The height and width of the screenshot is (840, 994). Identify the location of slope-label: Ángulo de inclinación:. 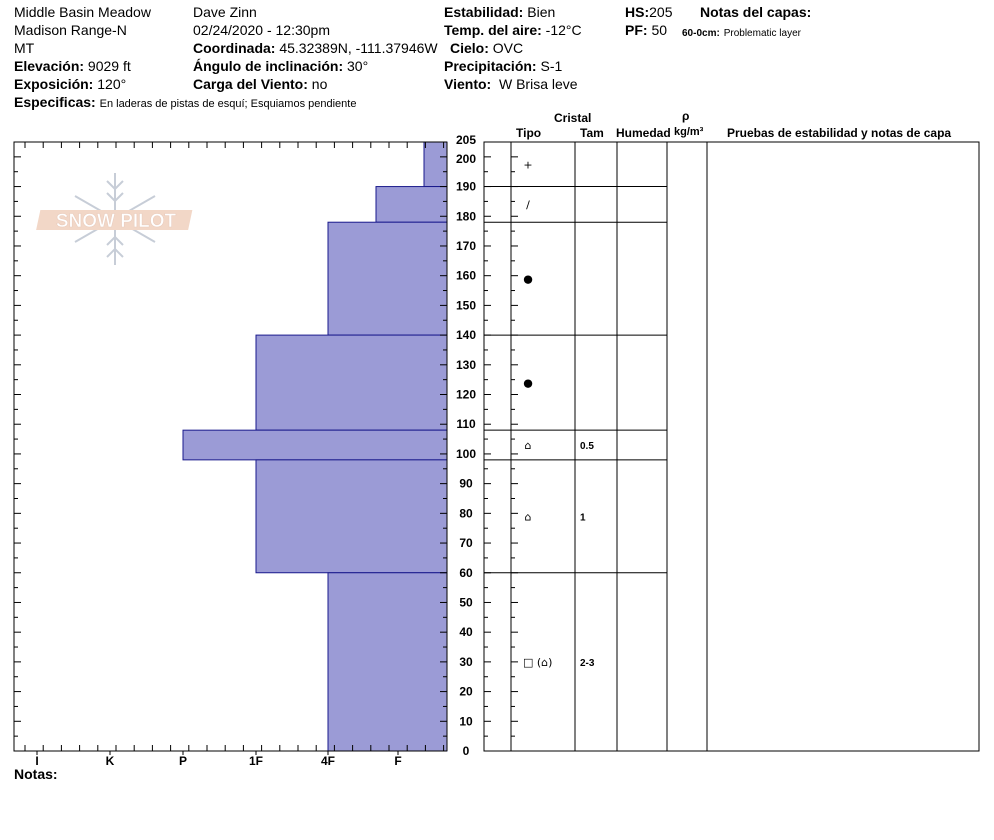
(268, 66).